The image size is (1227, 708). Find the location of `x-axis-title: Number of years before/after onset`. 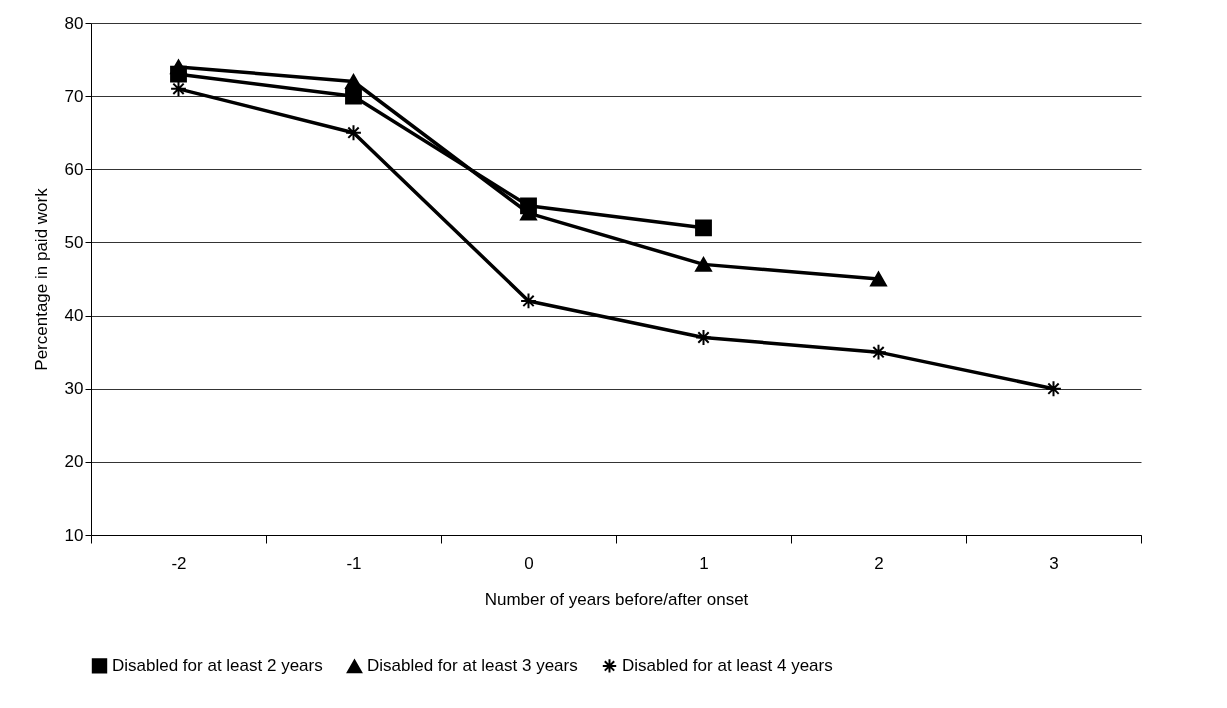

x-axis-title: Number of years before/after onset is located at coordinates (616, 599).